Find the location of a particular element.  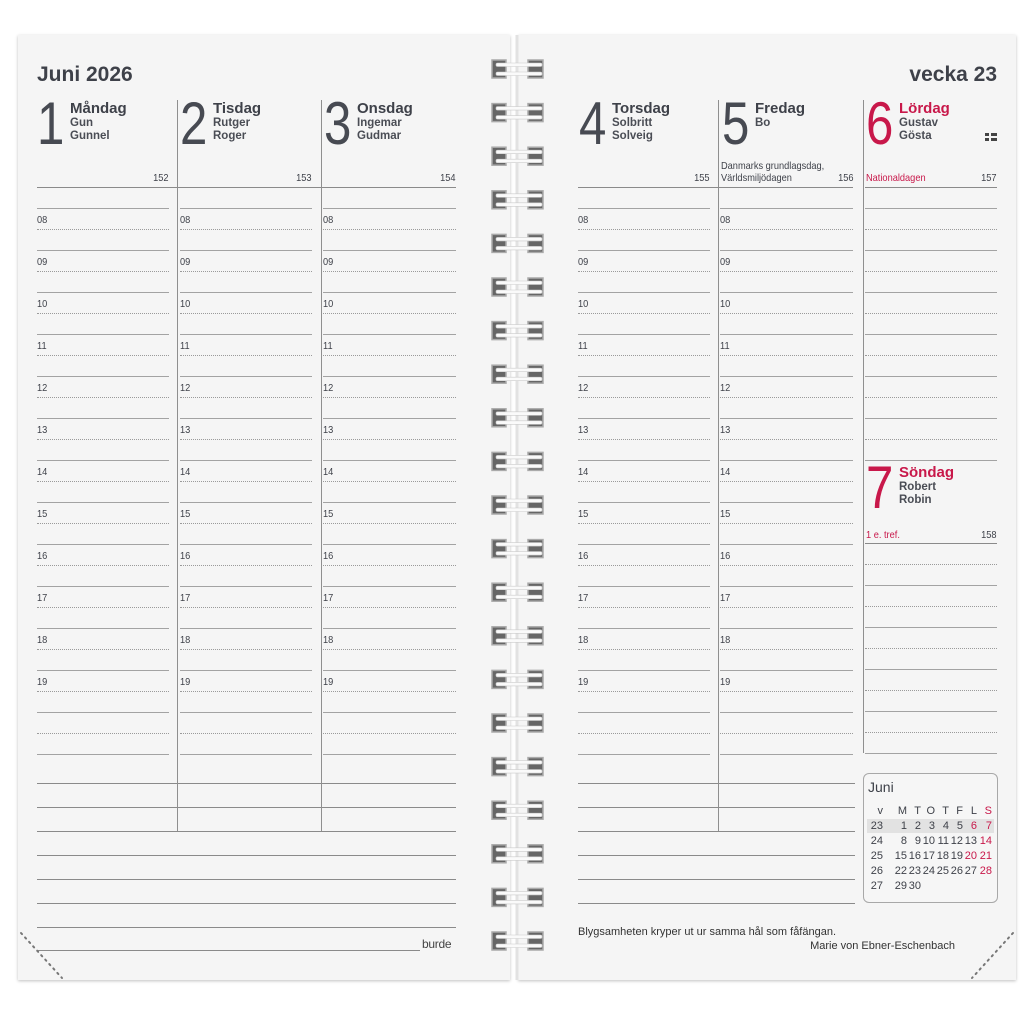

calendar-day: 29 is located at coordinates (900, 886).